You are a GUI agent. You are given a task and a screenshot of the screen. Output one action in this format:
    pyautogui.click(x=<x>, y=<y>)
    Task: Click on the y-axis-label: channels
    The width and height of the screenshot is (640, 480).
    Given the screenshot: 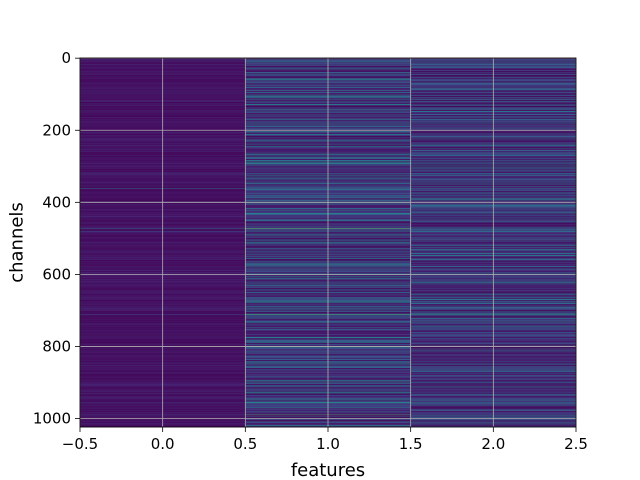 What is the action you would take?
    pyautogui.click(x=16, y=242)
    